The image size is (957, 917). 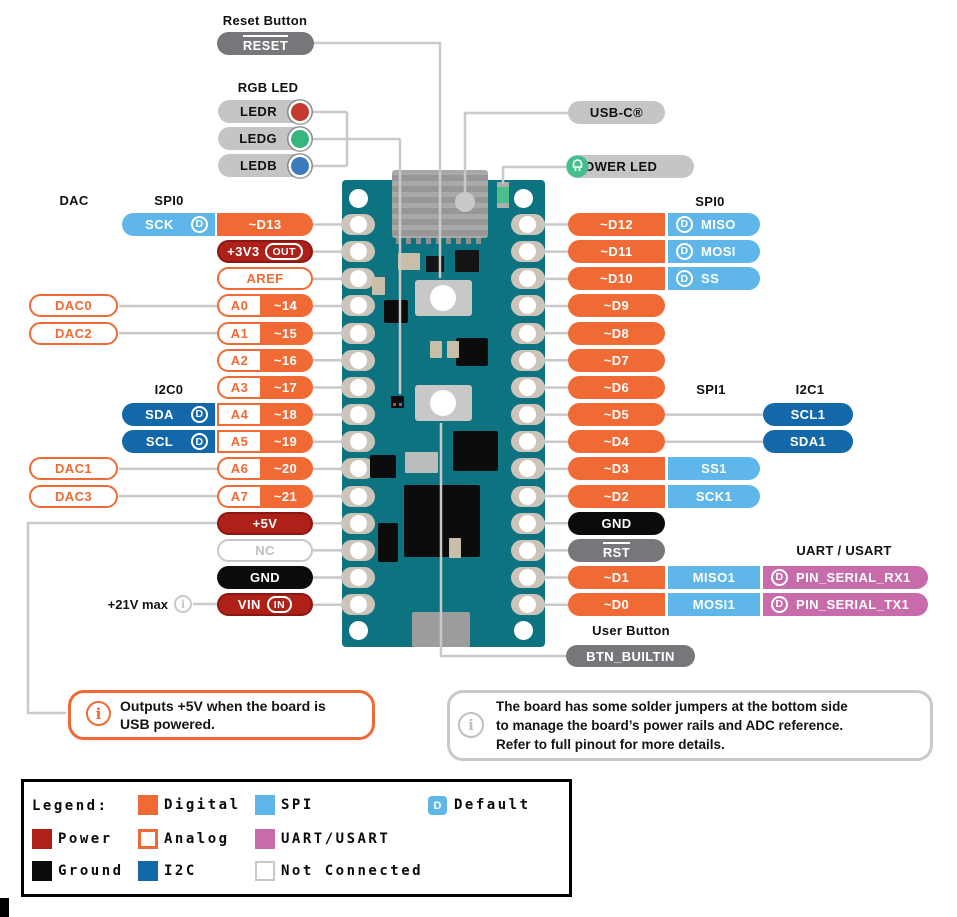 I want to click on pin-pill-GND: GND, so click(x=616, y=523).